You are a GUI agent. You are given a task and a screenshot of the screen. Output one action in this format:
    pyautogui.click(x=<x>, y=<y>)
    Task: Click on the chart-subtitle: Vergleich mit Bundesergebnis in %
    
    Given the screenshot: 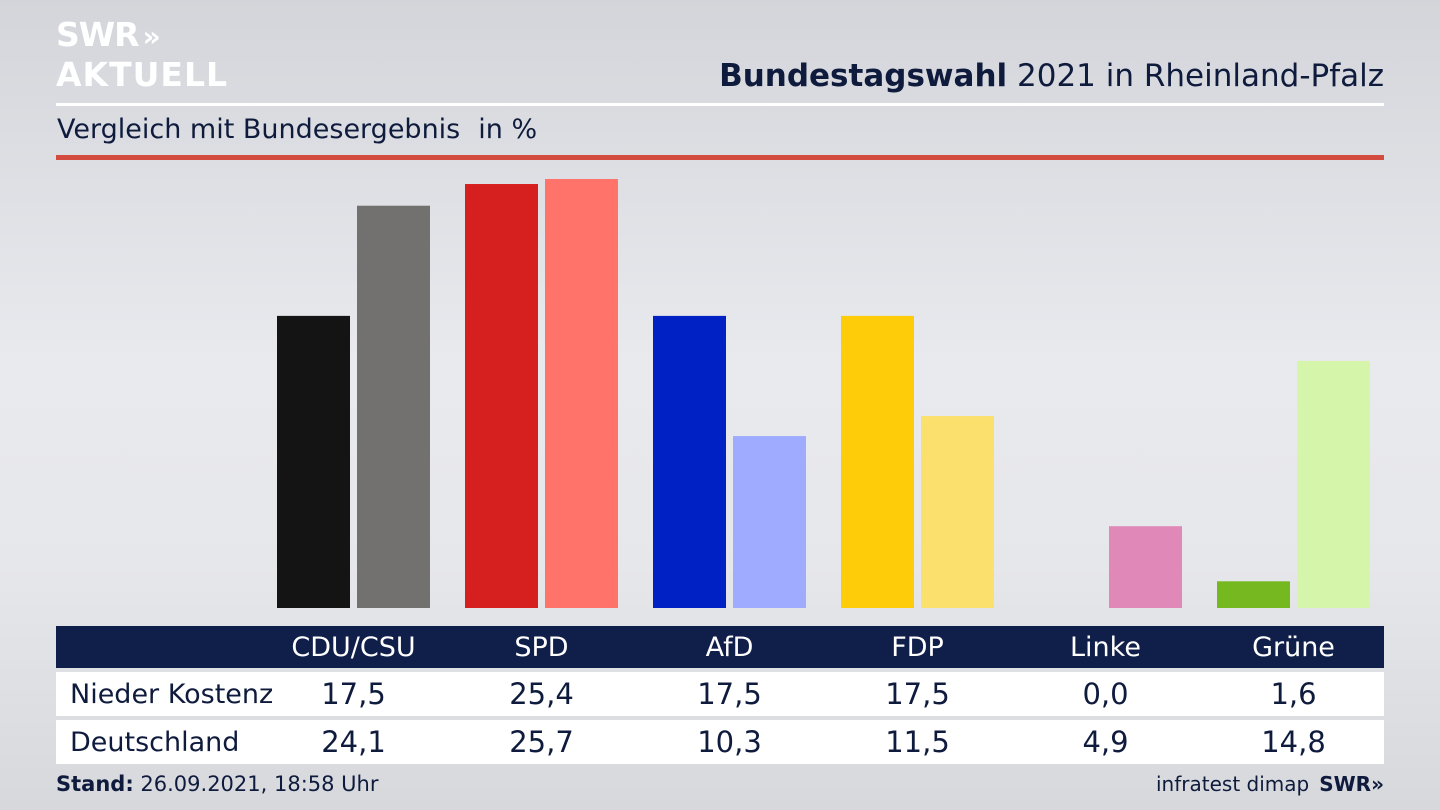 What is the action you would take?
    pyautogui.click(x=297, y=129)
    